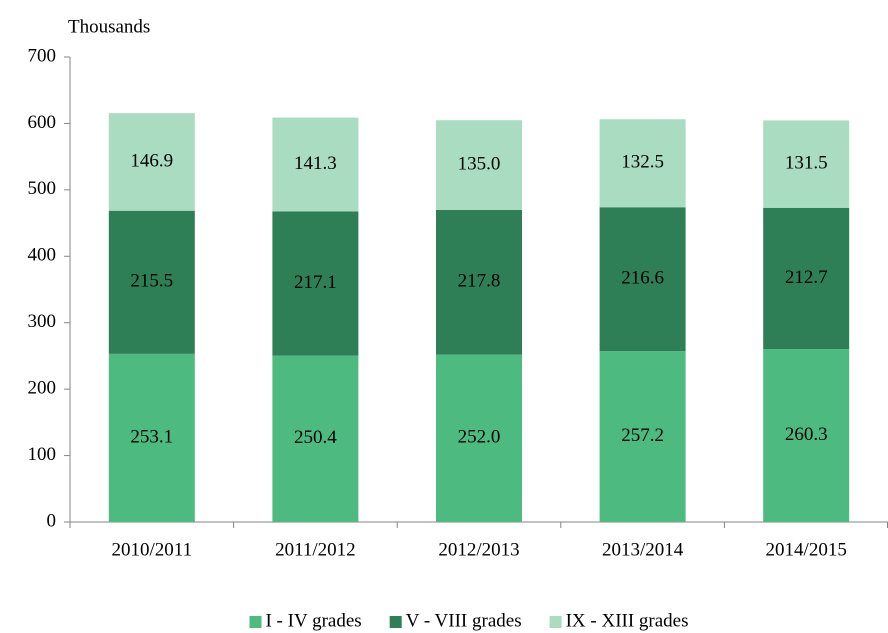 The height and width of the screenshot is (633, 888). I want to click on data-label: 250.4, so click(315, 437).